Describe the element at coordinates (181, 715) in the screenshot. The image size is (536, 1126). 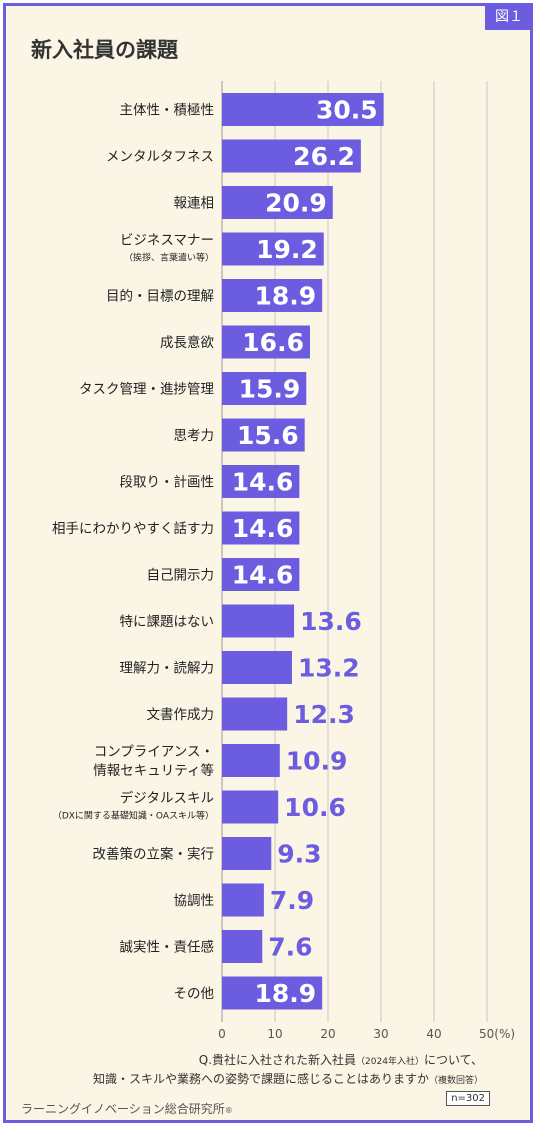
I see `category-label: 文書作成力` at that location.